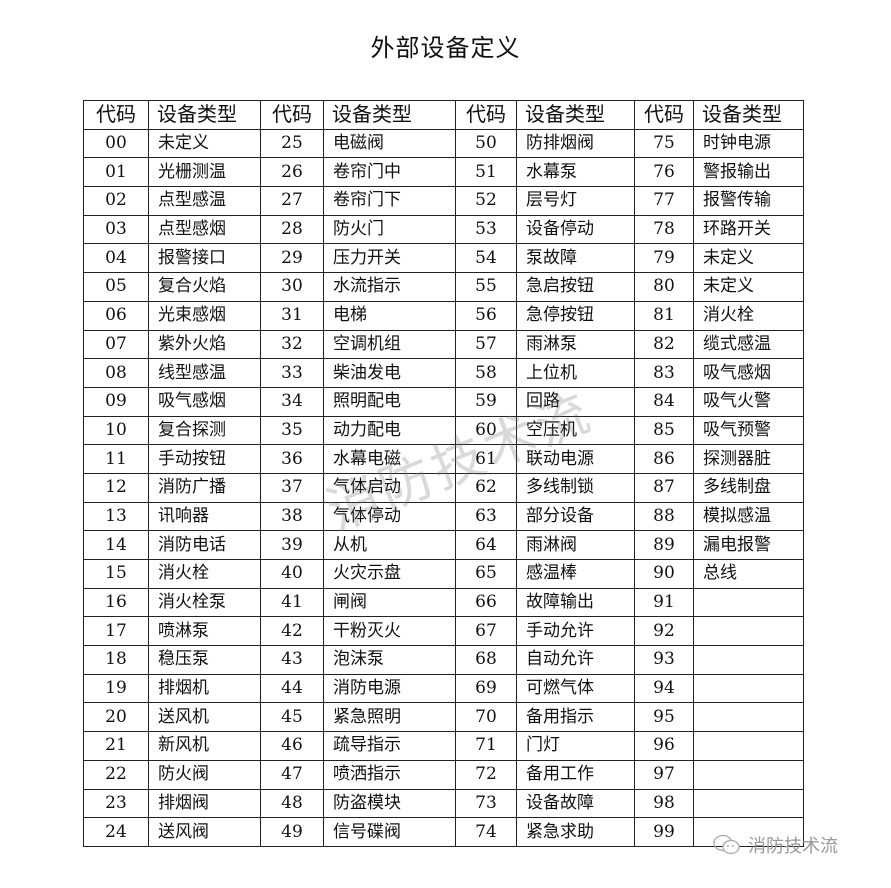 This screenshot has width=891, height=888. Describe the element at coordinates (116, 774) in the screenshot. I see `cell-code: 22` at that location.